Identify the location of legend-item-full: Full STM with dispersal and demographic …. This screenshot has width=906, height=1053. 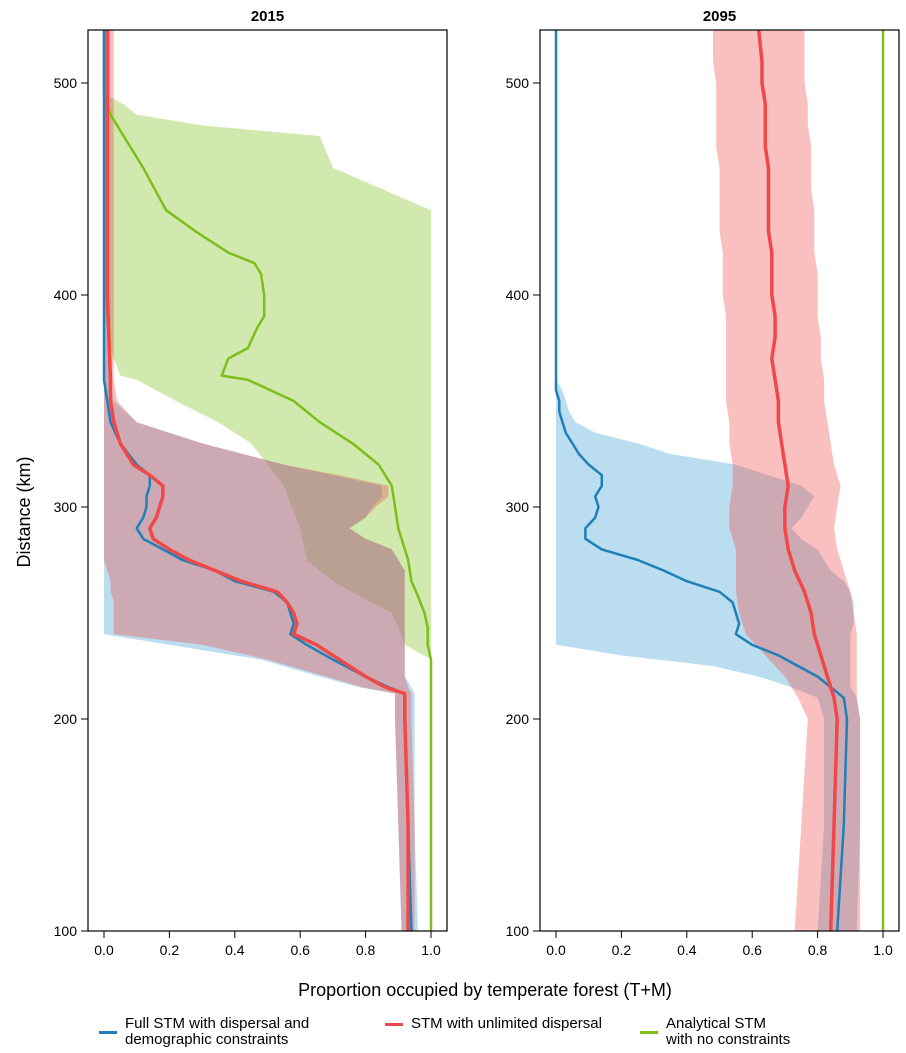
(204, 1032).